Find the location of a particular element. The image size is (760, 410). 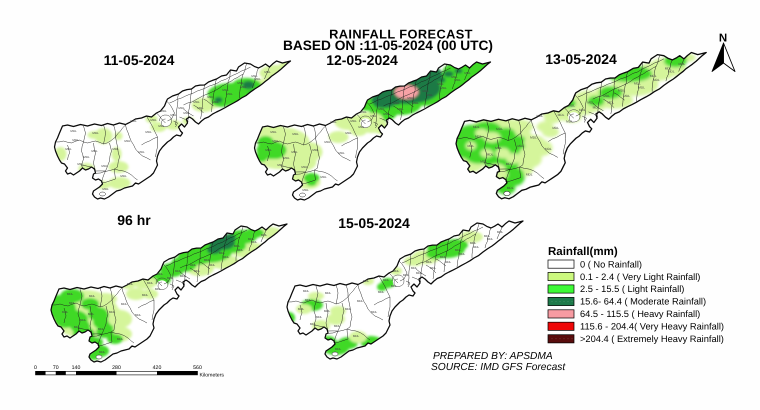

svg-text: 140 is located at coordinates (76, 368).